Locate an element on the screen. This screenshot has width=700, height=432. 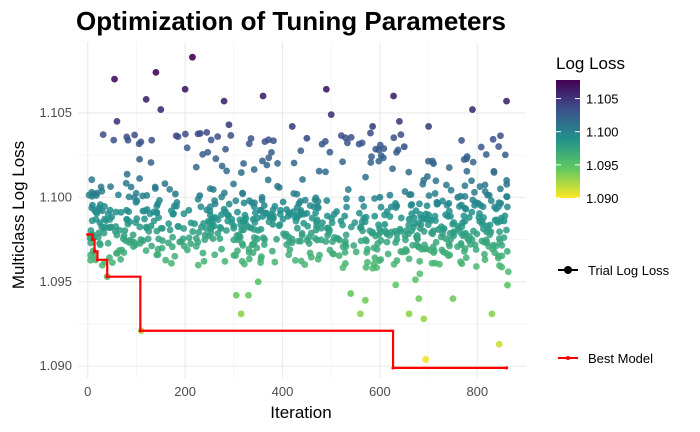
y-tick-label: 1.105 is located at coordinates (55, 112).